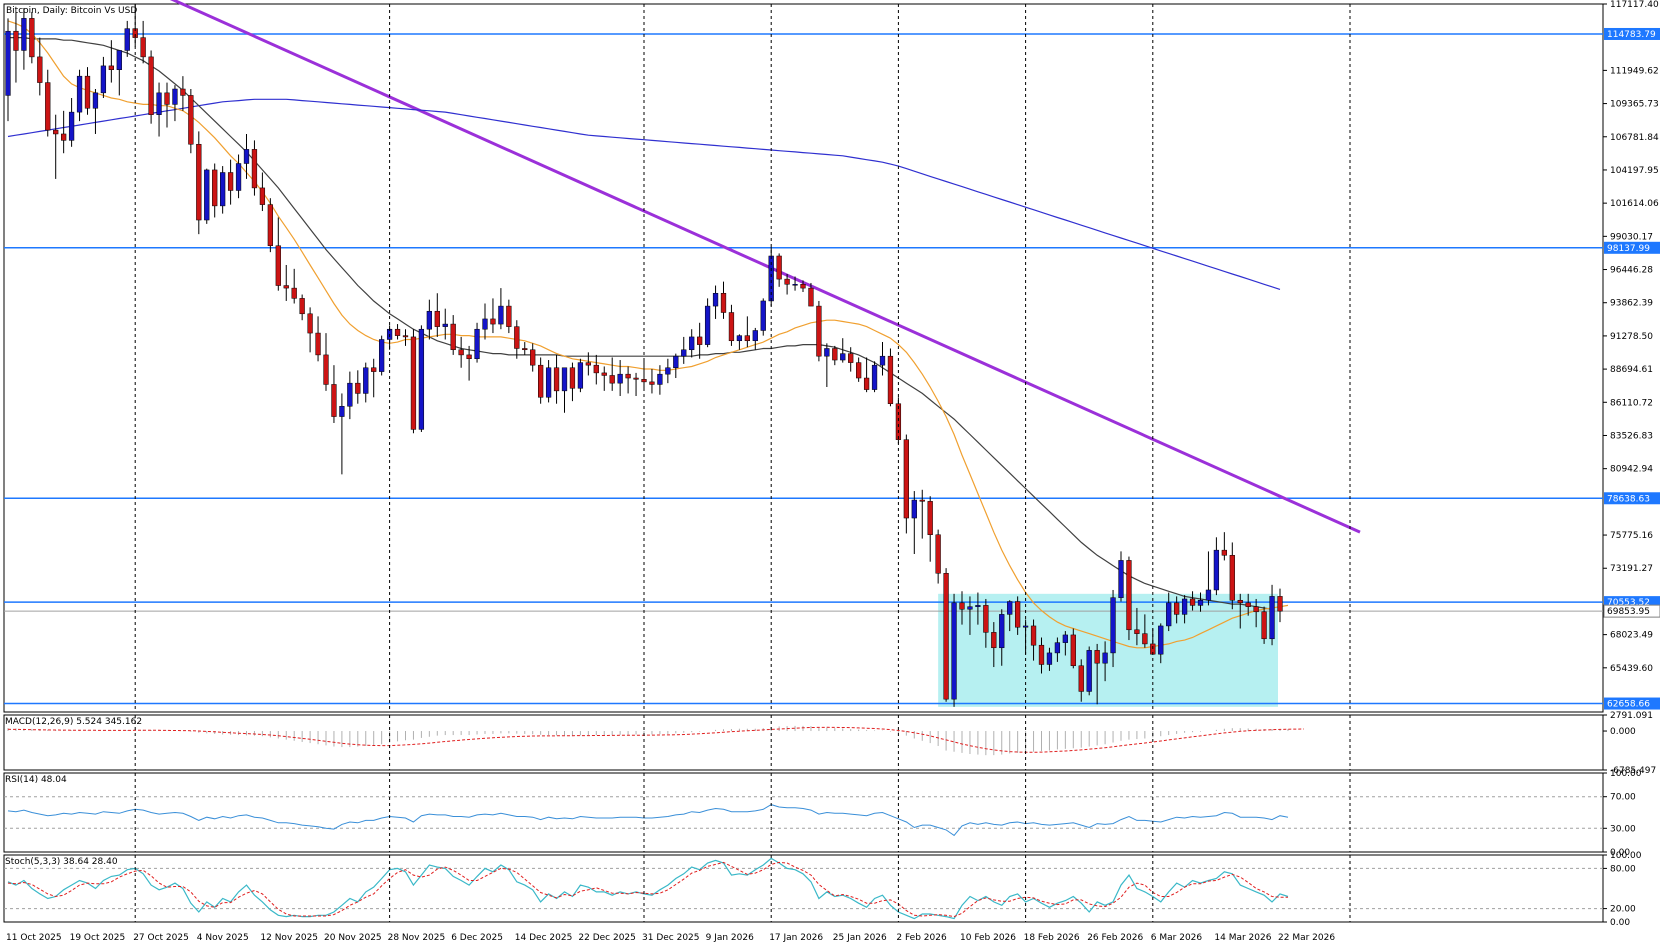  Describe the element at coordinates (829, 743) in the screenshot. I see `macd-panel: 2791.091 0.000 -6785.497` at that location.